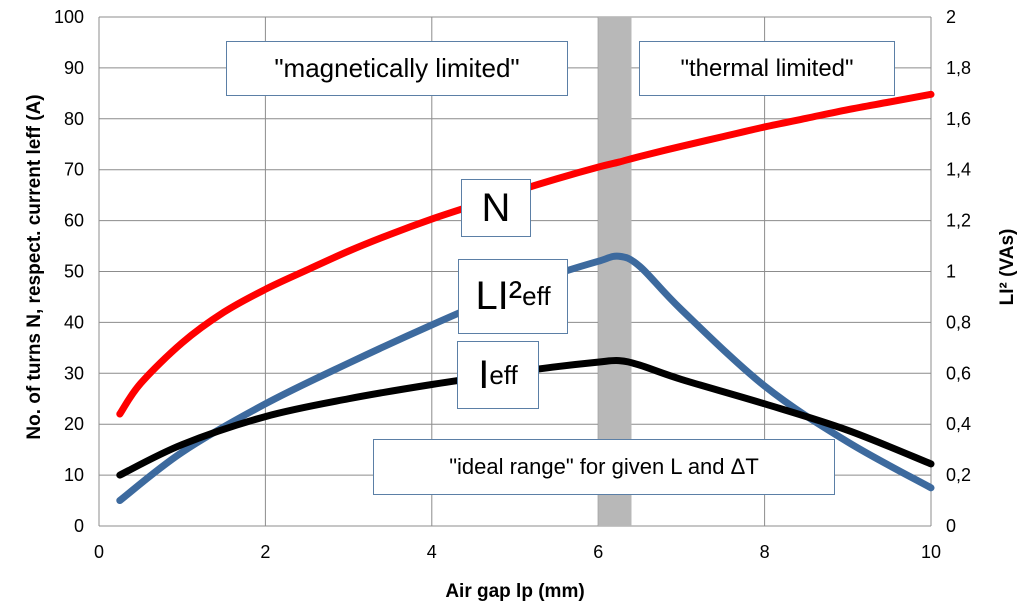 Image resolution: width=1019 pixels, height=608 pixels. What do you see at coordinates (69, 17) in the screenshot?
I see `left-y-tick-label: 100` at bounding box center [69, 17].